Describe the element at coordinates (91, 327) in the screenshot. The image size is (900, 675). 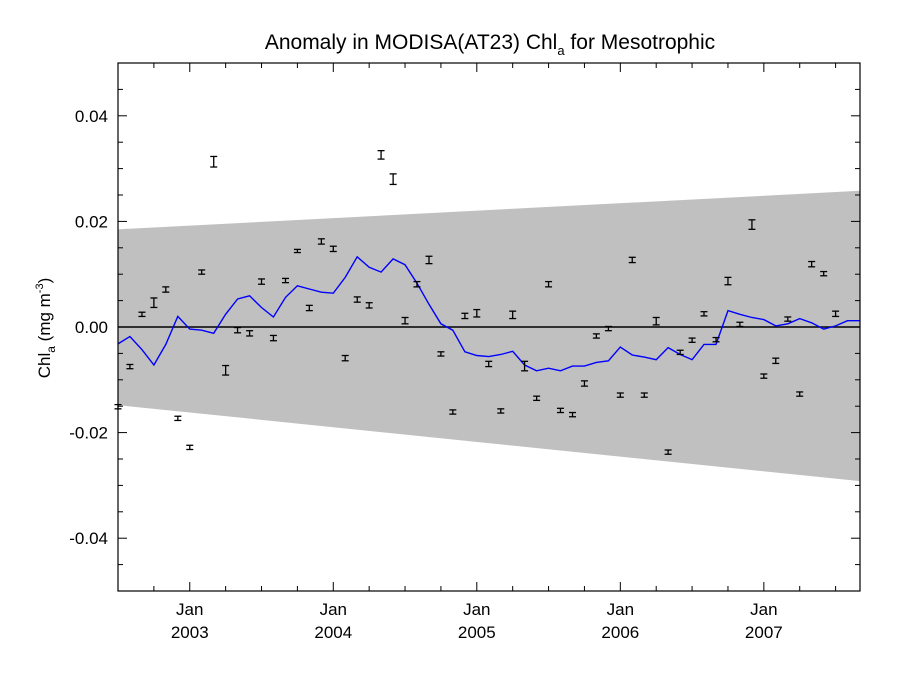
I see `y-tick-label: 0.00` at that location.